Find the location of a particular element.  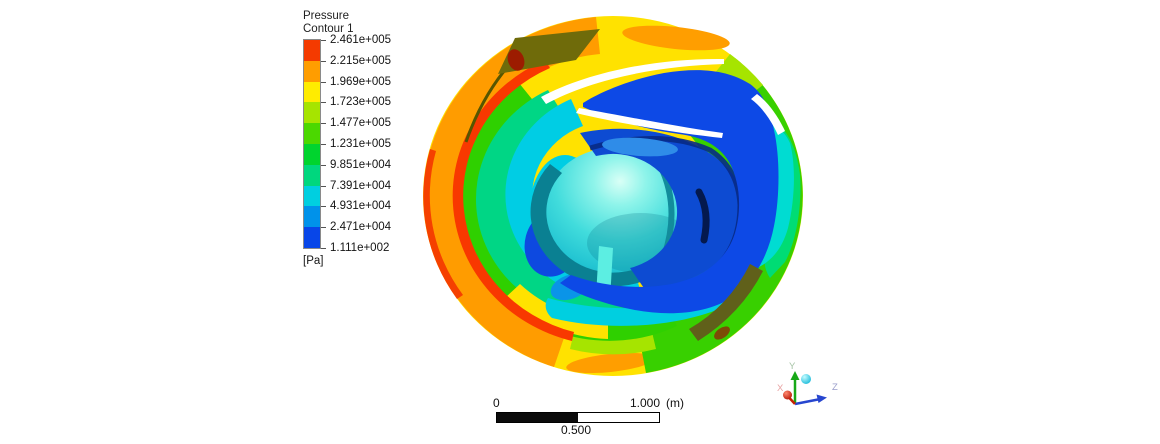

colorbar-bands is located at coordinates (312, 144).